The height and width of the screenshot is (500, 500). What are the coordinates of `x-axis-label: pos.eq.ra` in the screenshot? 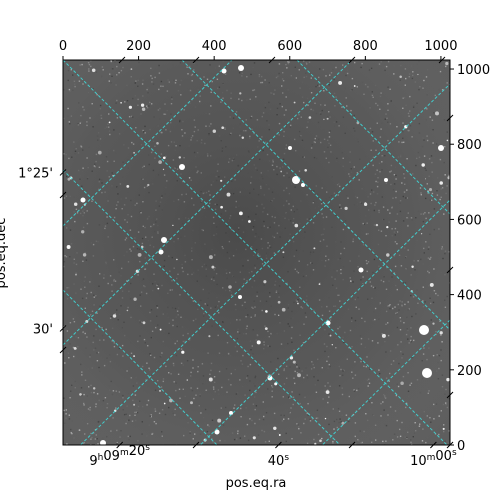 It's located at (256, 483).